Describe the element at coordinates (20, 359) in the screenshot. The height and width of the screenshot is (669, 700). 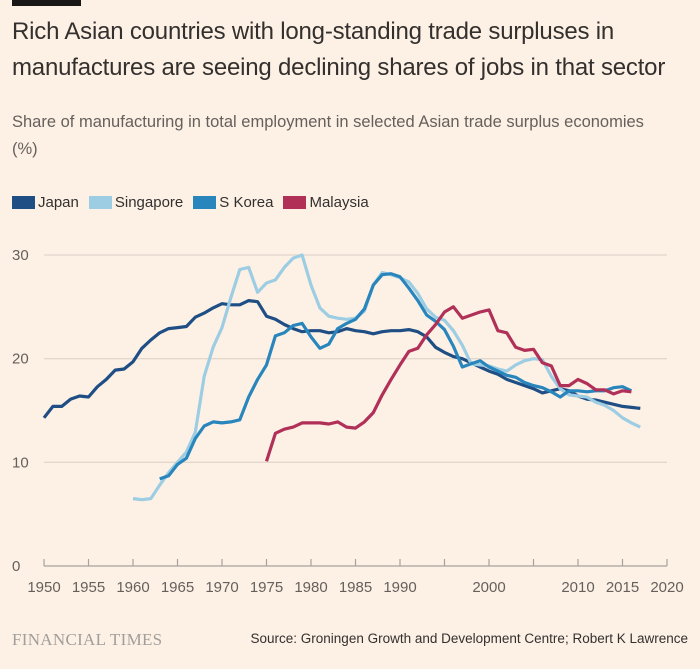
I see `y-tick-label: 20` at that location.